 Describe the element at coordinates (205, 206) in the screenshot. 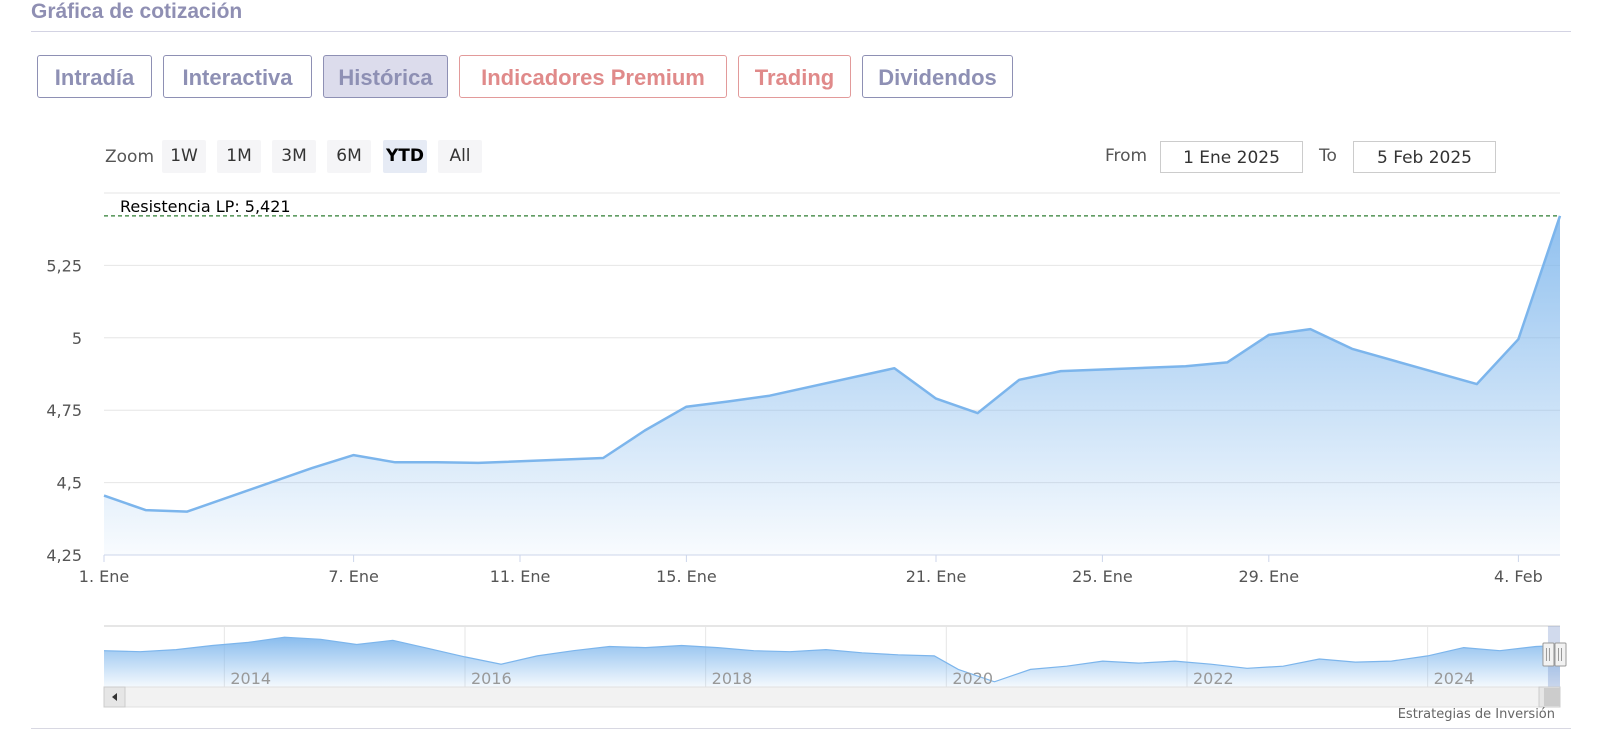

I see `resistance-label: Resistencia LP: 5,421` at that location.